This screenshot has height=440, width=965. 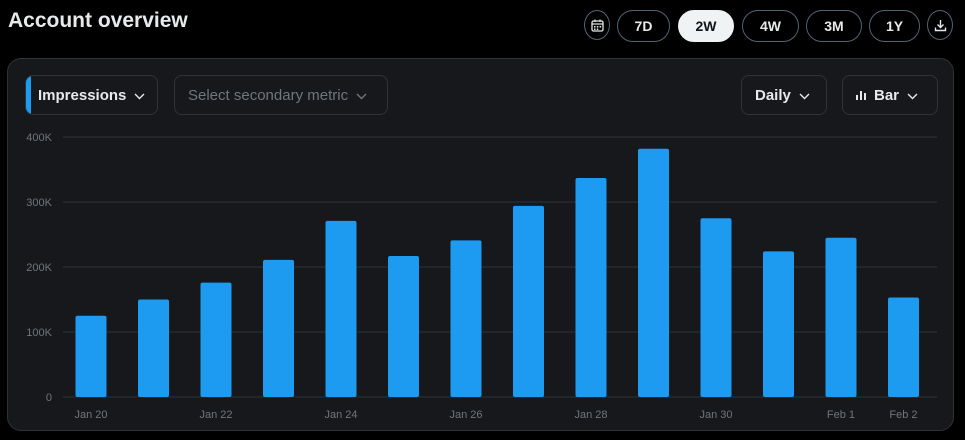 I want to click on metric-accent-bar, so click(x=28, y=95).